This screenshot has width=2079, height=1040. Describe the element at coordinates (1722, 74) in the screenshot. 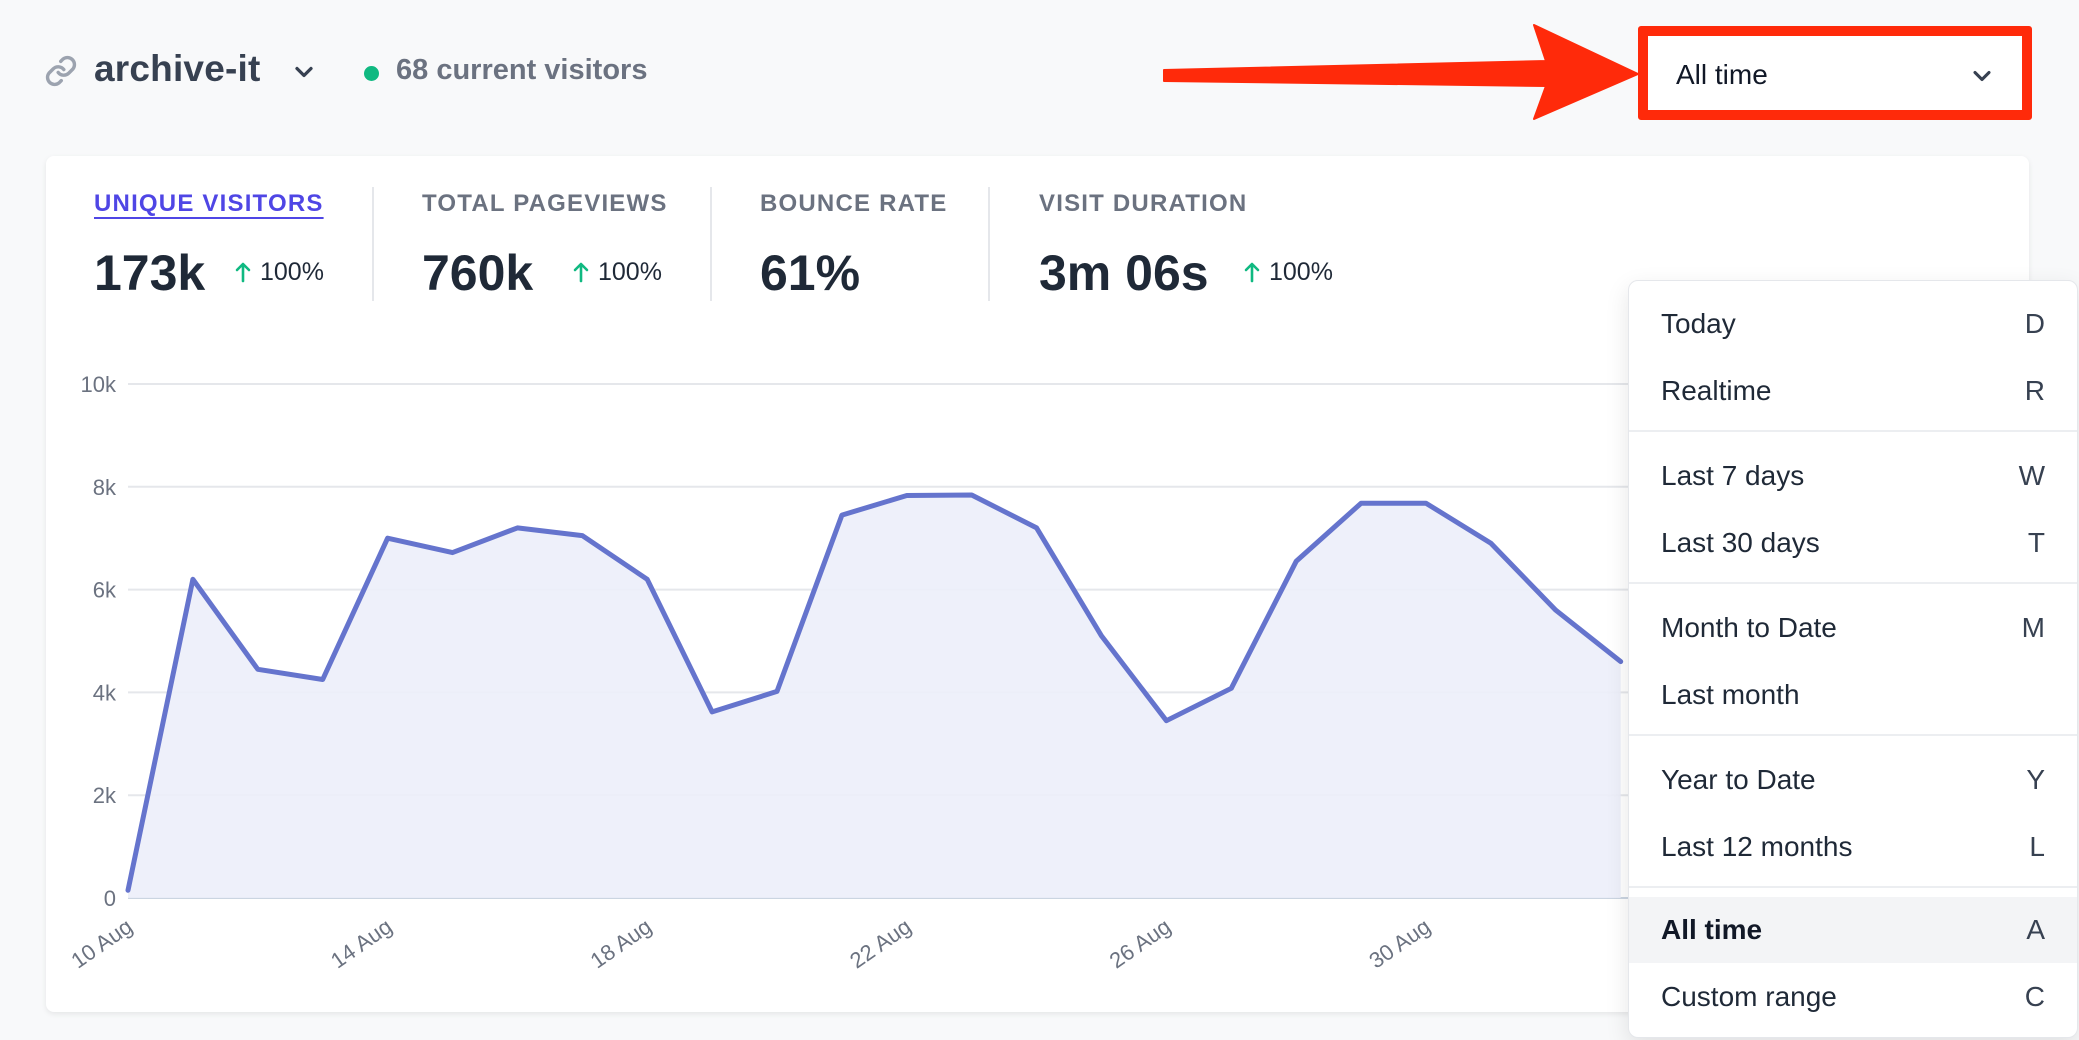

I see `period-picker-label: All time` at that location.